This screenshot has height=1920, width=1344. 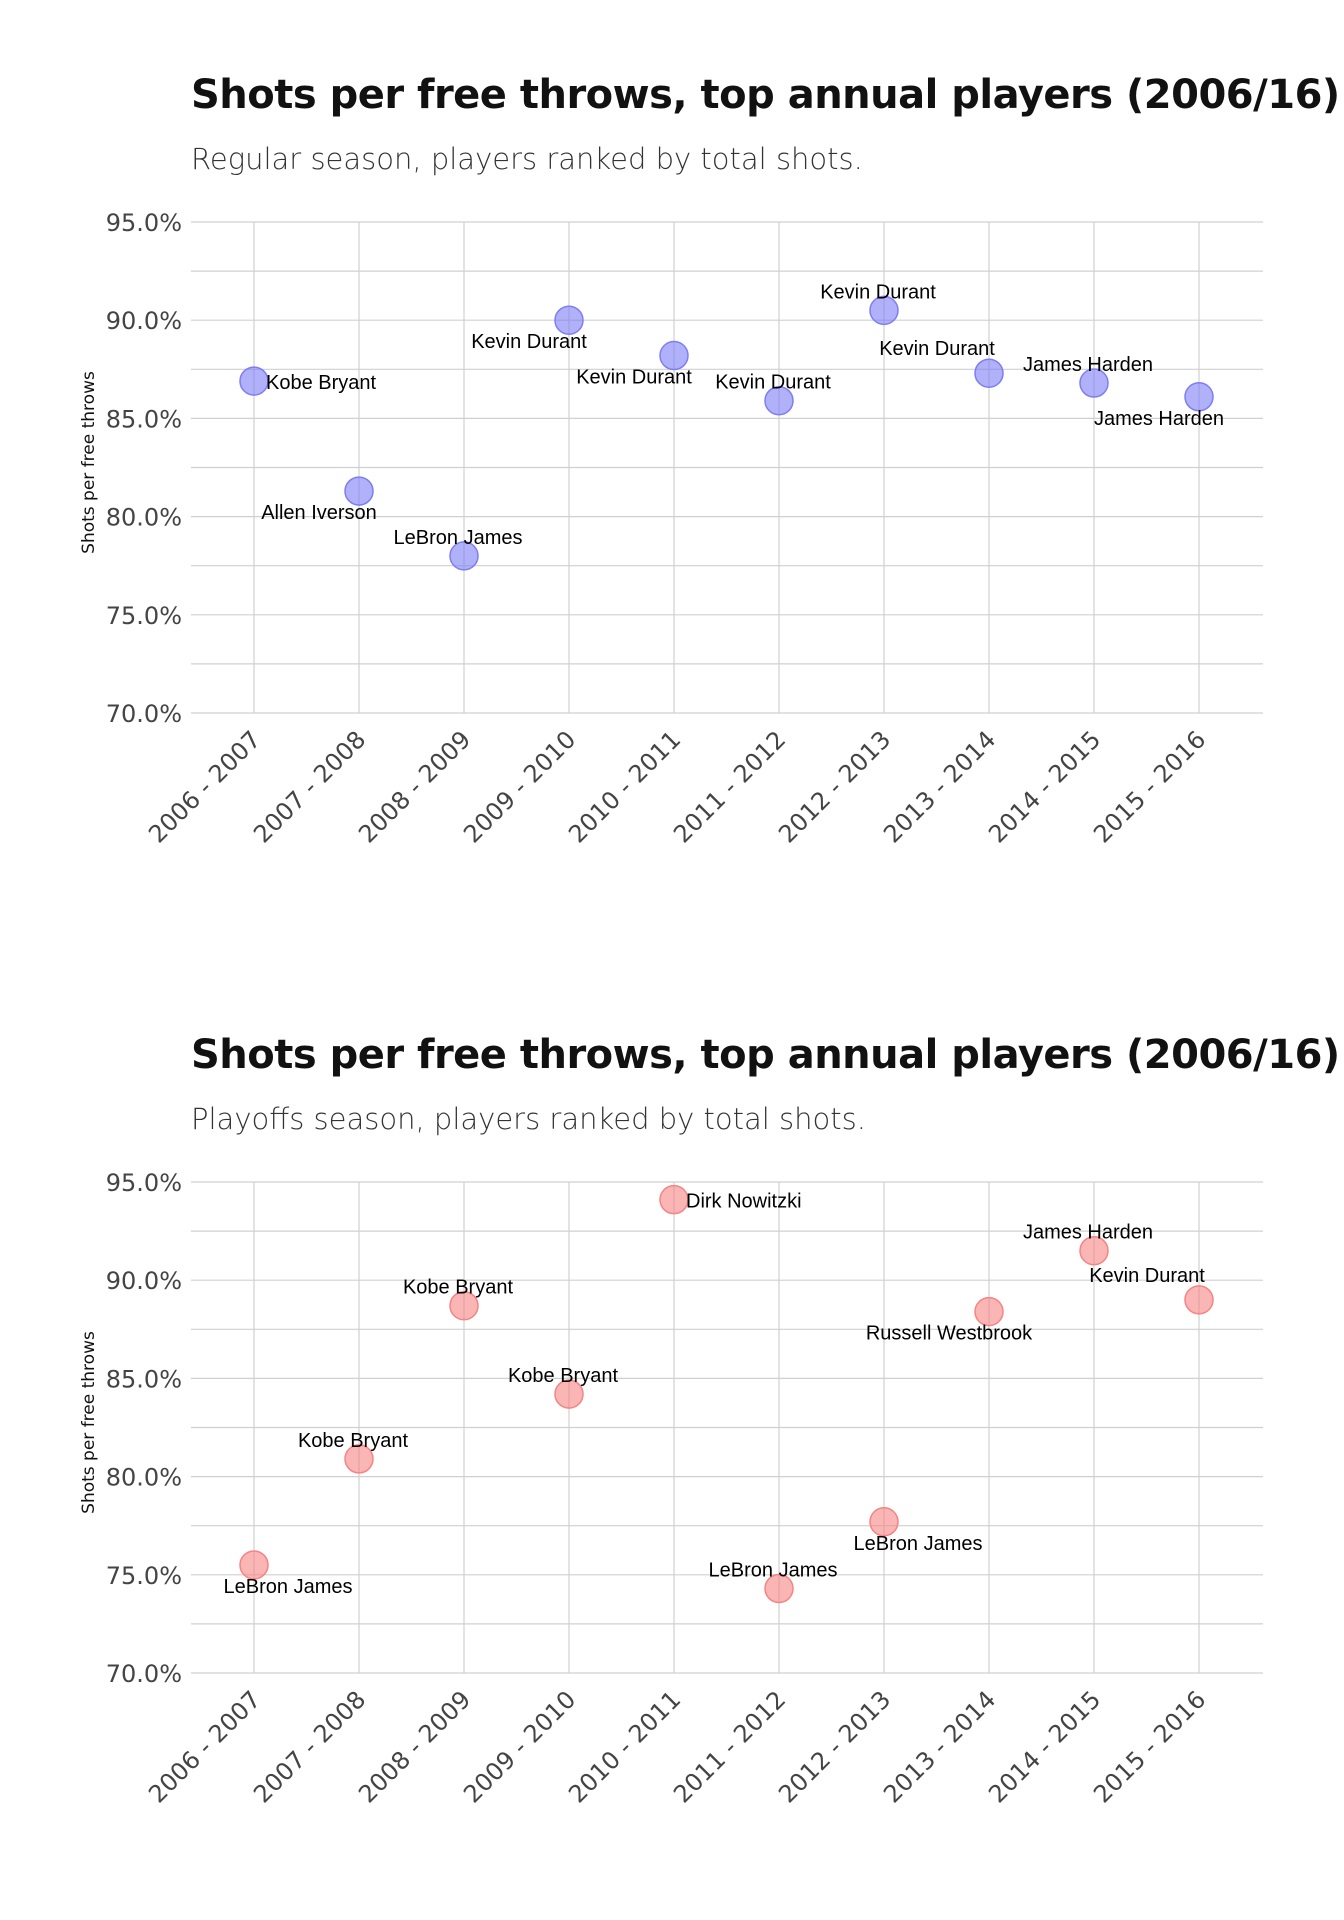 What do you see at coordinates (744, 1202) in the screenshot?
I see `data-label: Dirk Nowitzki` at bounding box center [744, 1202].